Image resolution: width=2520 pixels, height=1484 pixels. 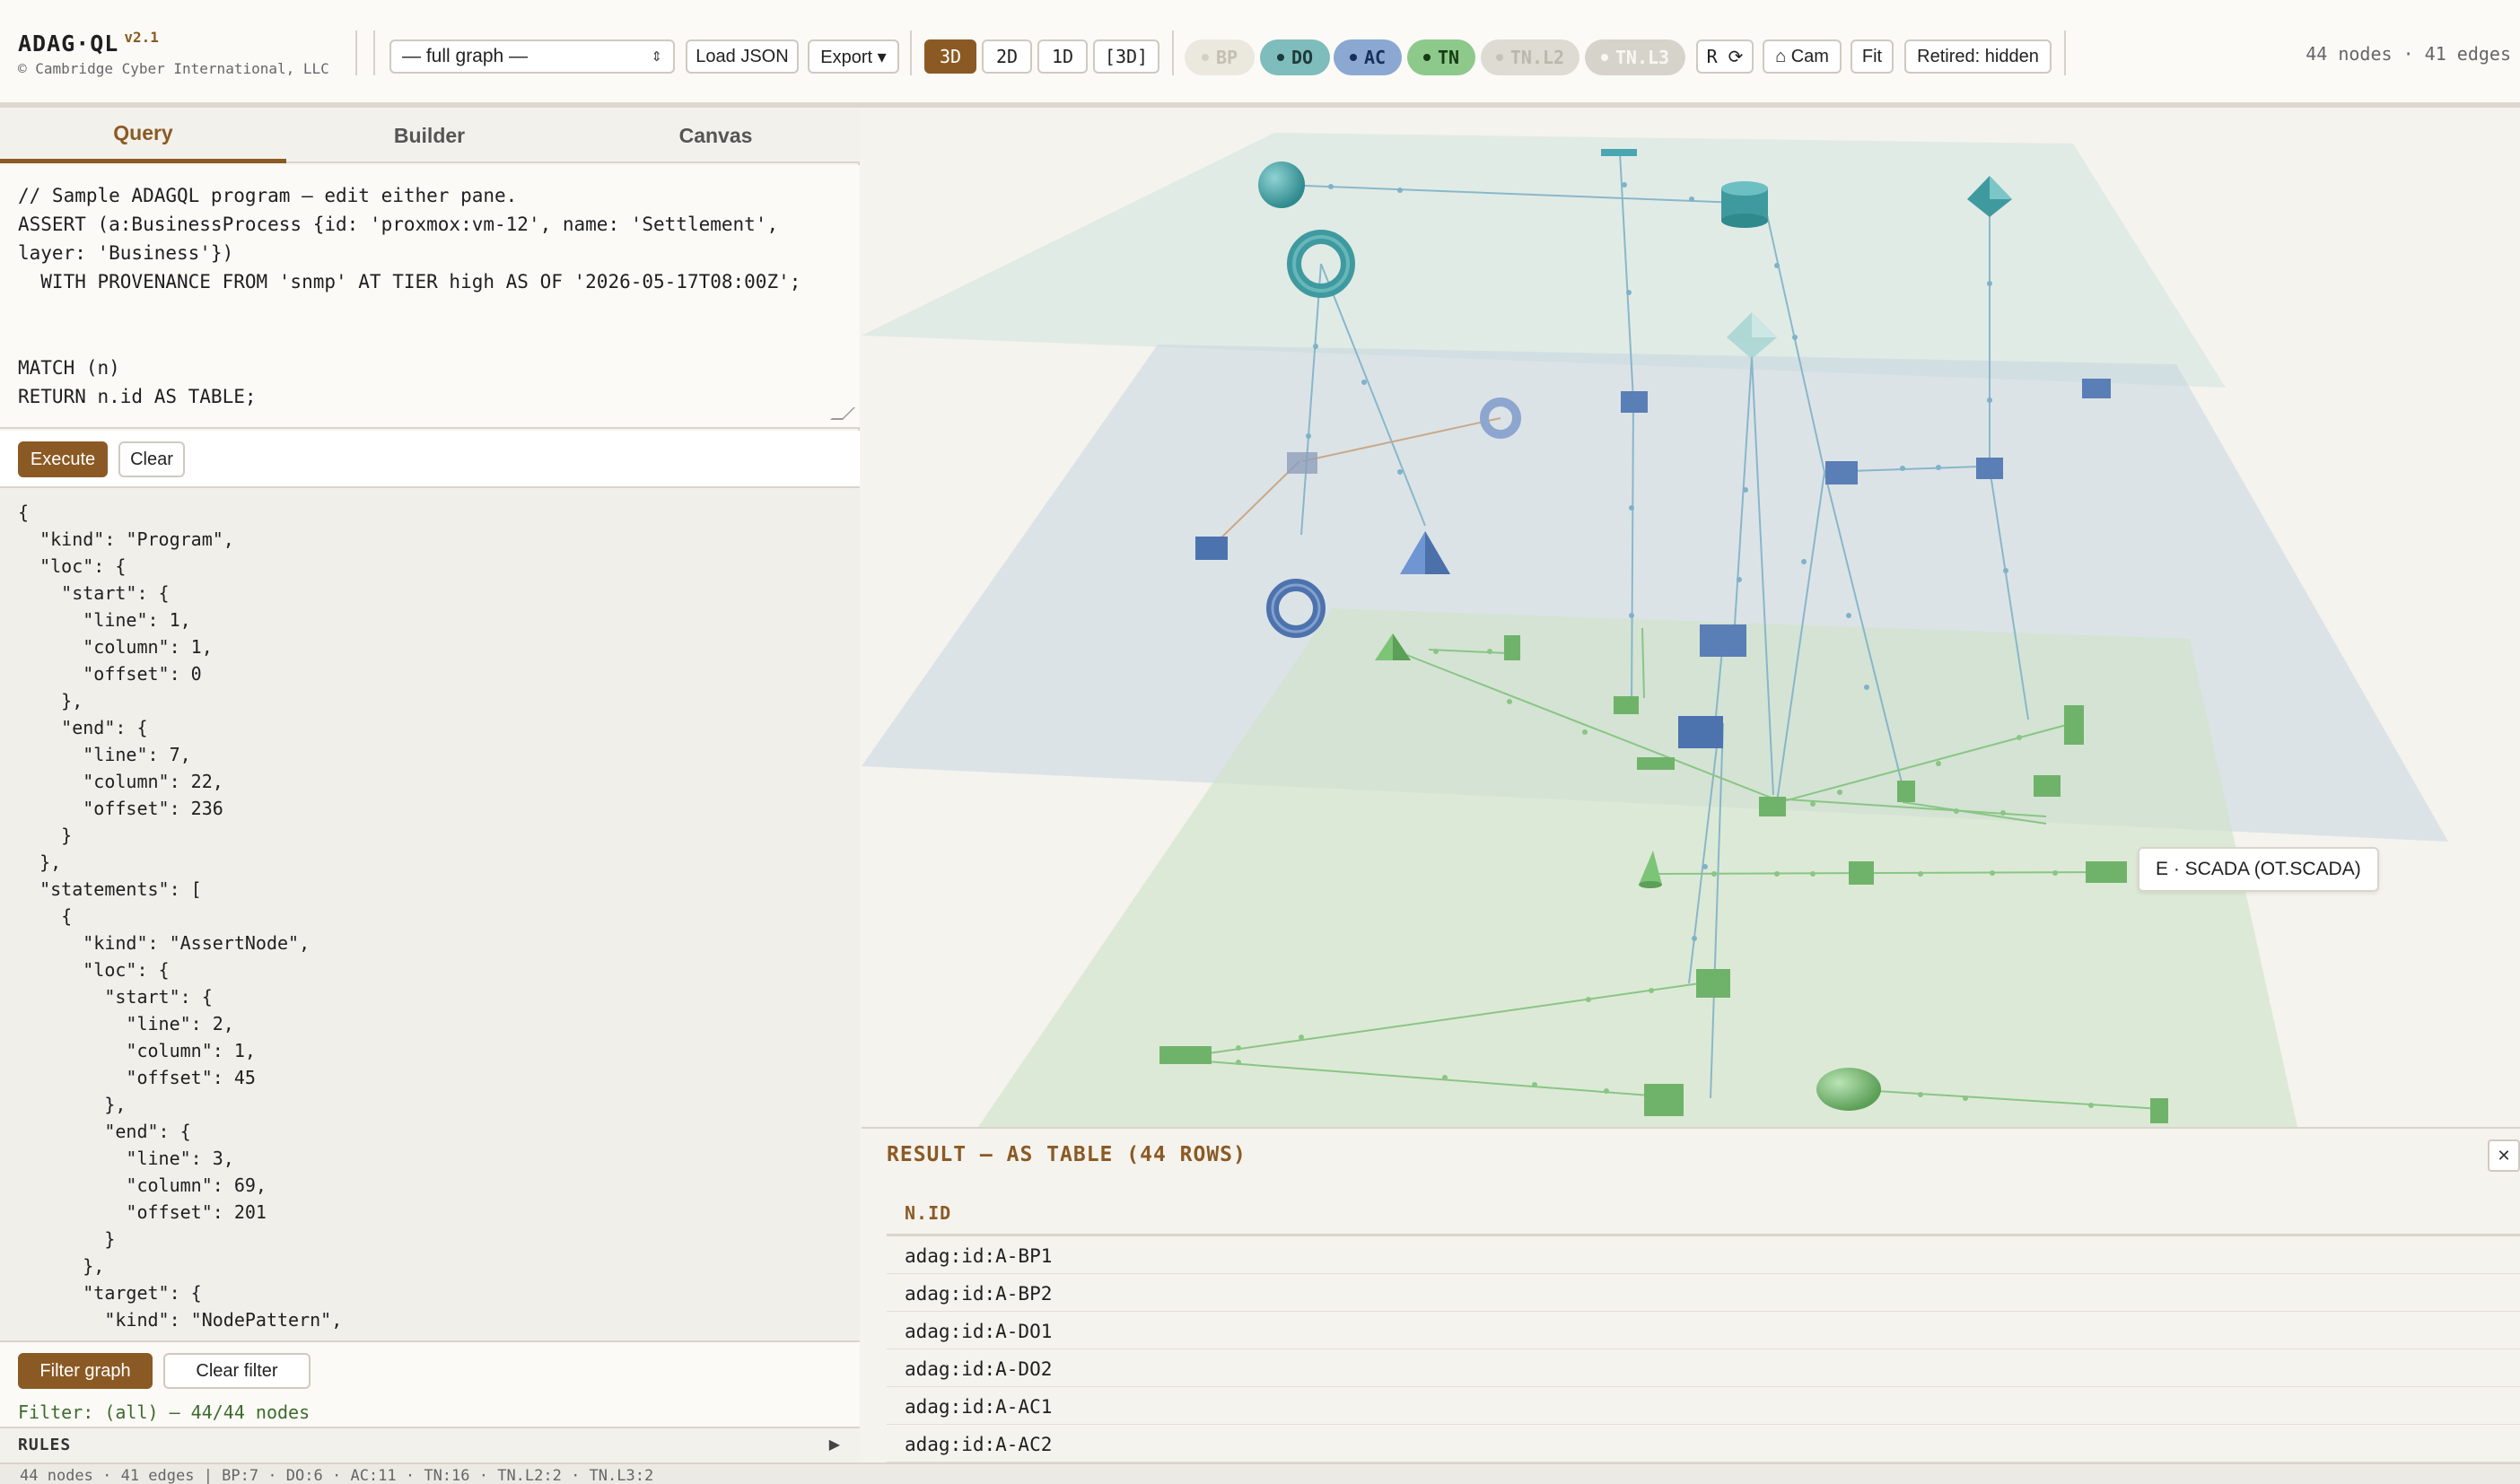 What do you see at coordinates (1978, 56) in the screenshot?
I see `retired-toggle-button: Retired: hidden` at bounding box center [1978, 56].